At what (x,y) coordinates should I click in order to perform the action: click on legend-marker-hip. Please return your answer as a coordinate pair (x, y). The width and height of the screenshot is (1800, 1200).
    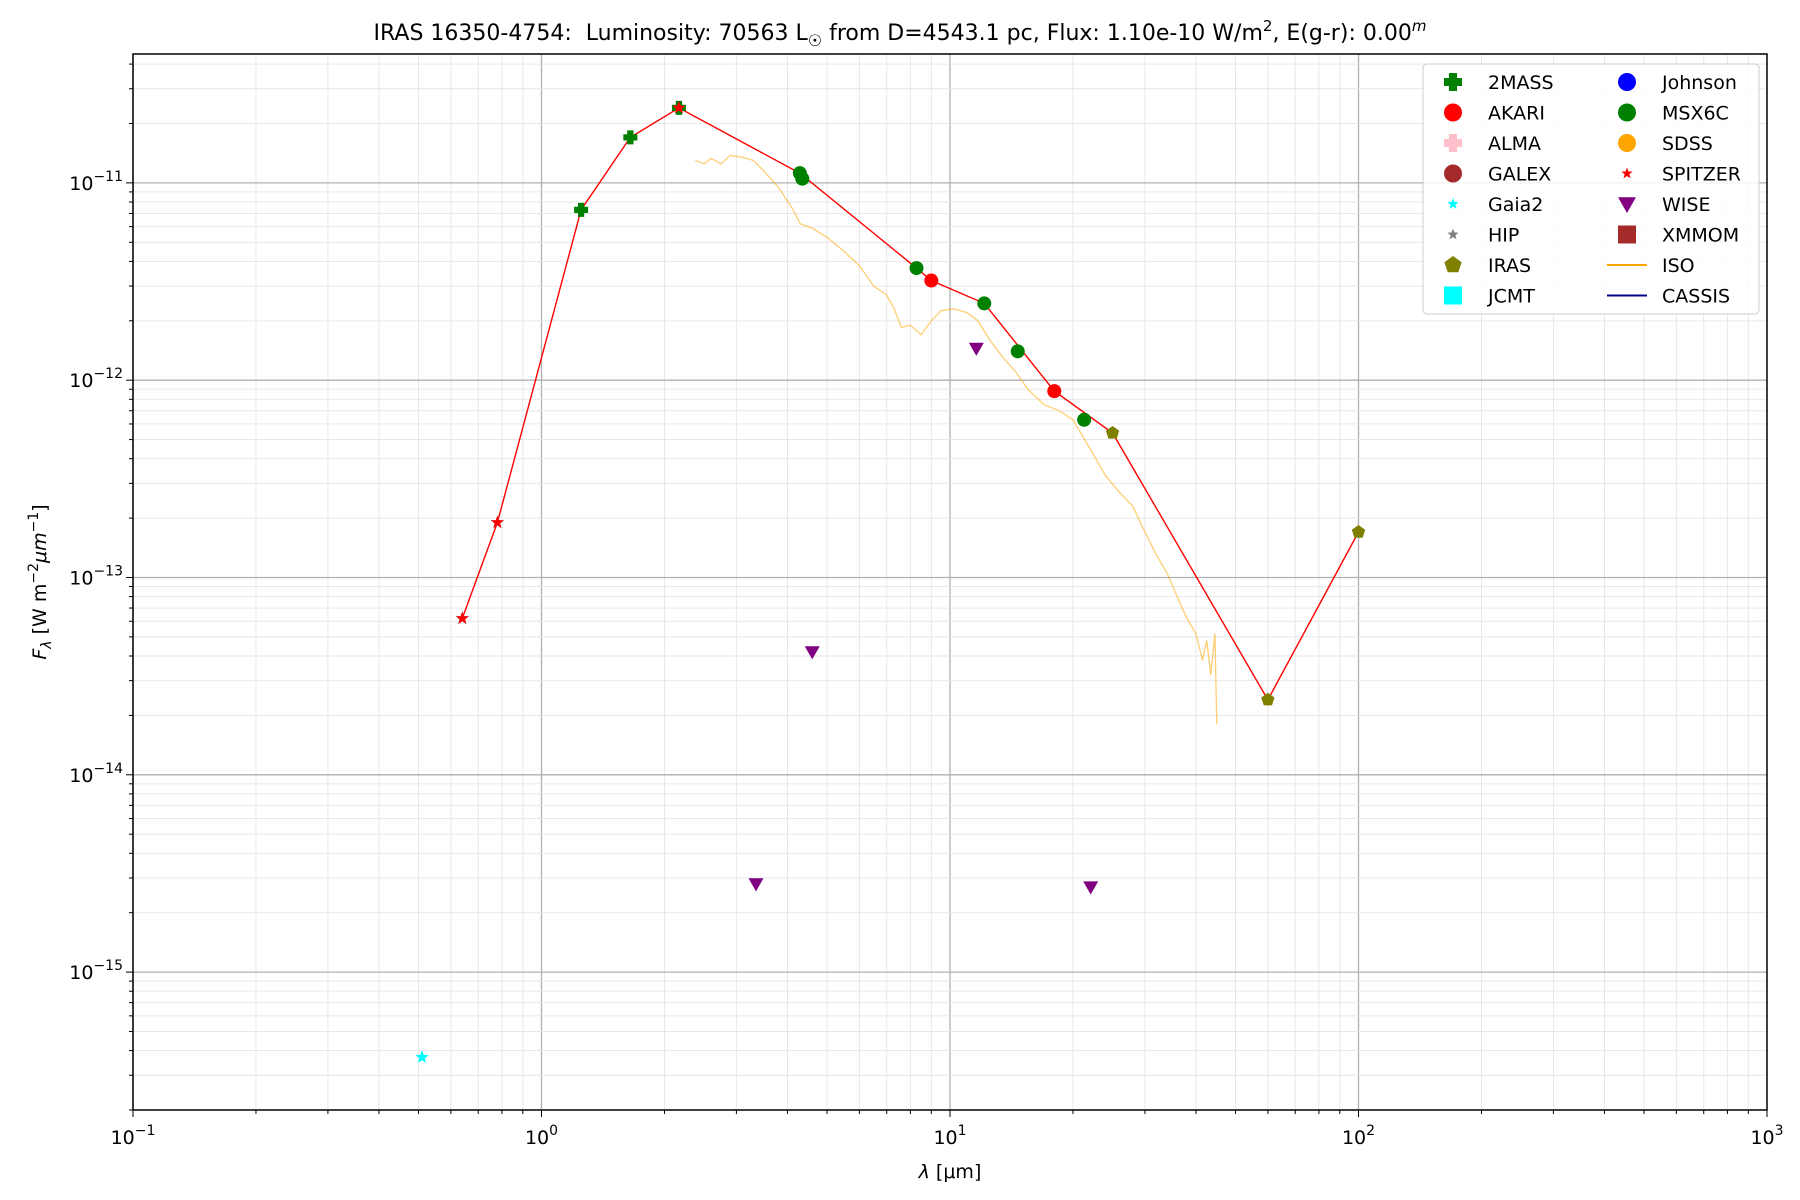
    Looking at the image, I should click on (1453, 234).